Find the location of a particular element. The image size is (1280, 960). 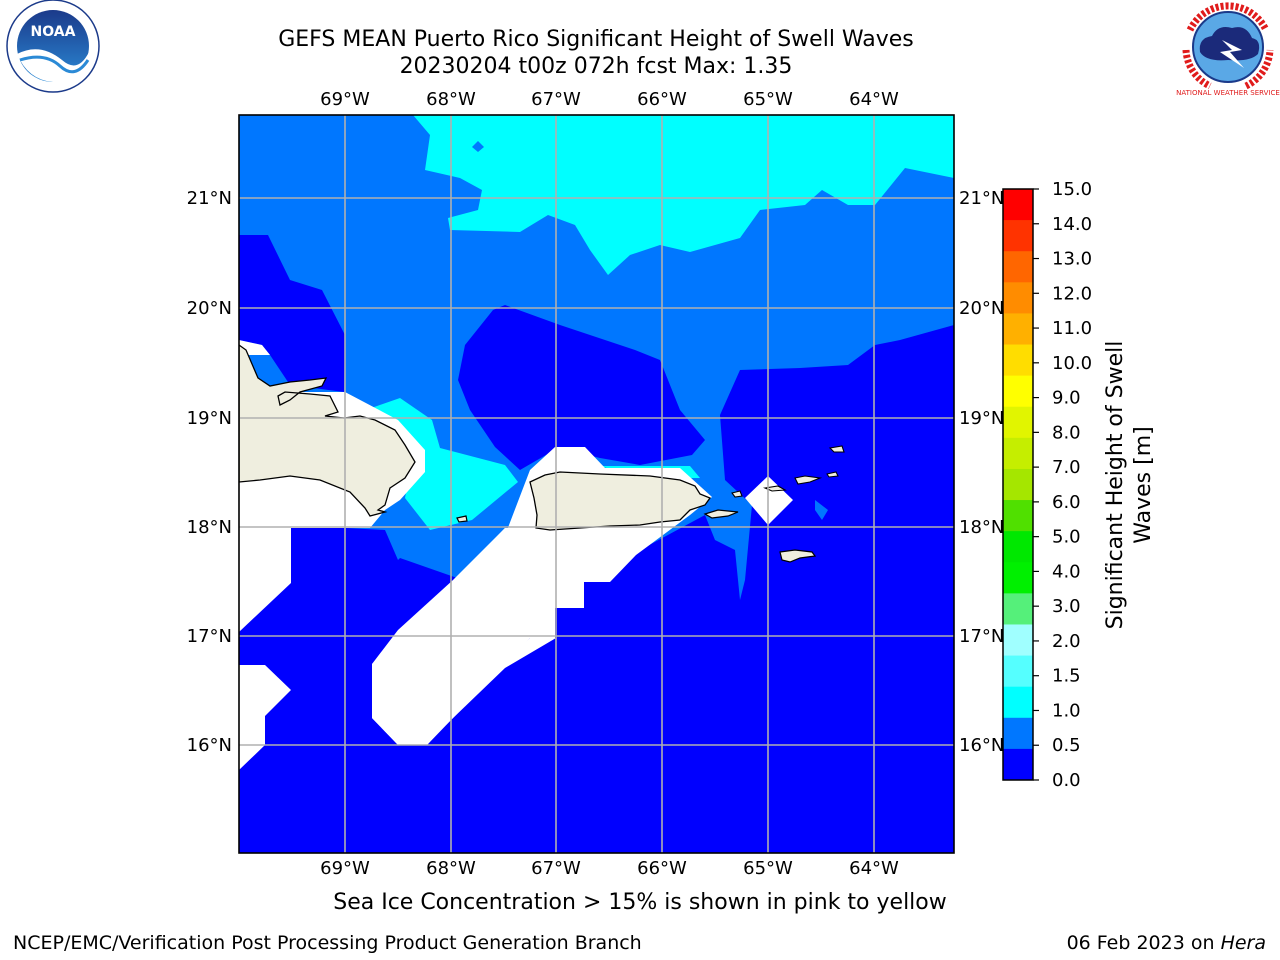

lat-label-right: 21°N is located at coordinates (981, 198).